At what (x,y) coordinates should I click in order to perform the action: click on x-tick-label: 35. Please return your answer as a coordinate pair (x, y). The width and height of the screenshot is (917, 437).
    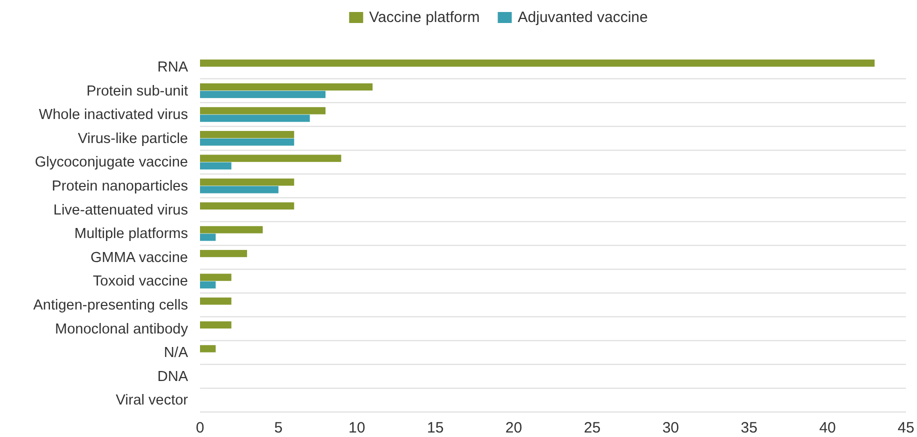
    Looking at the image, I should click on (749, 428).